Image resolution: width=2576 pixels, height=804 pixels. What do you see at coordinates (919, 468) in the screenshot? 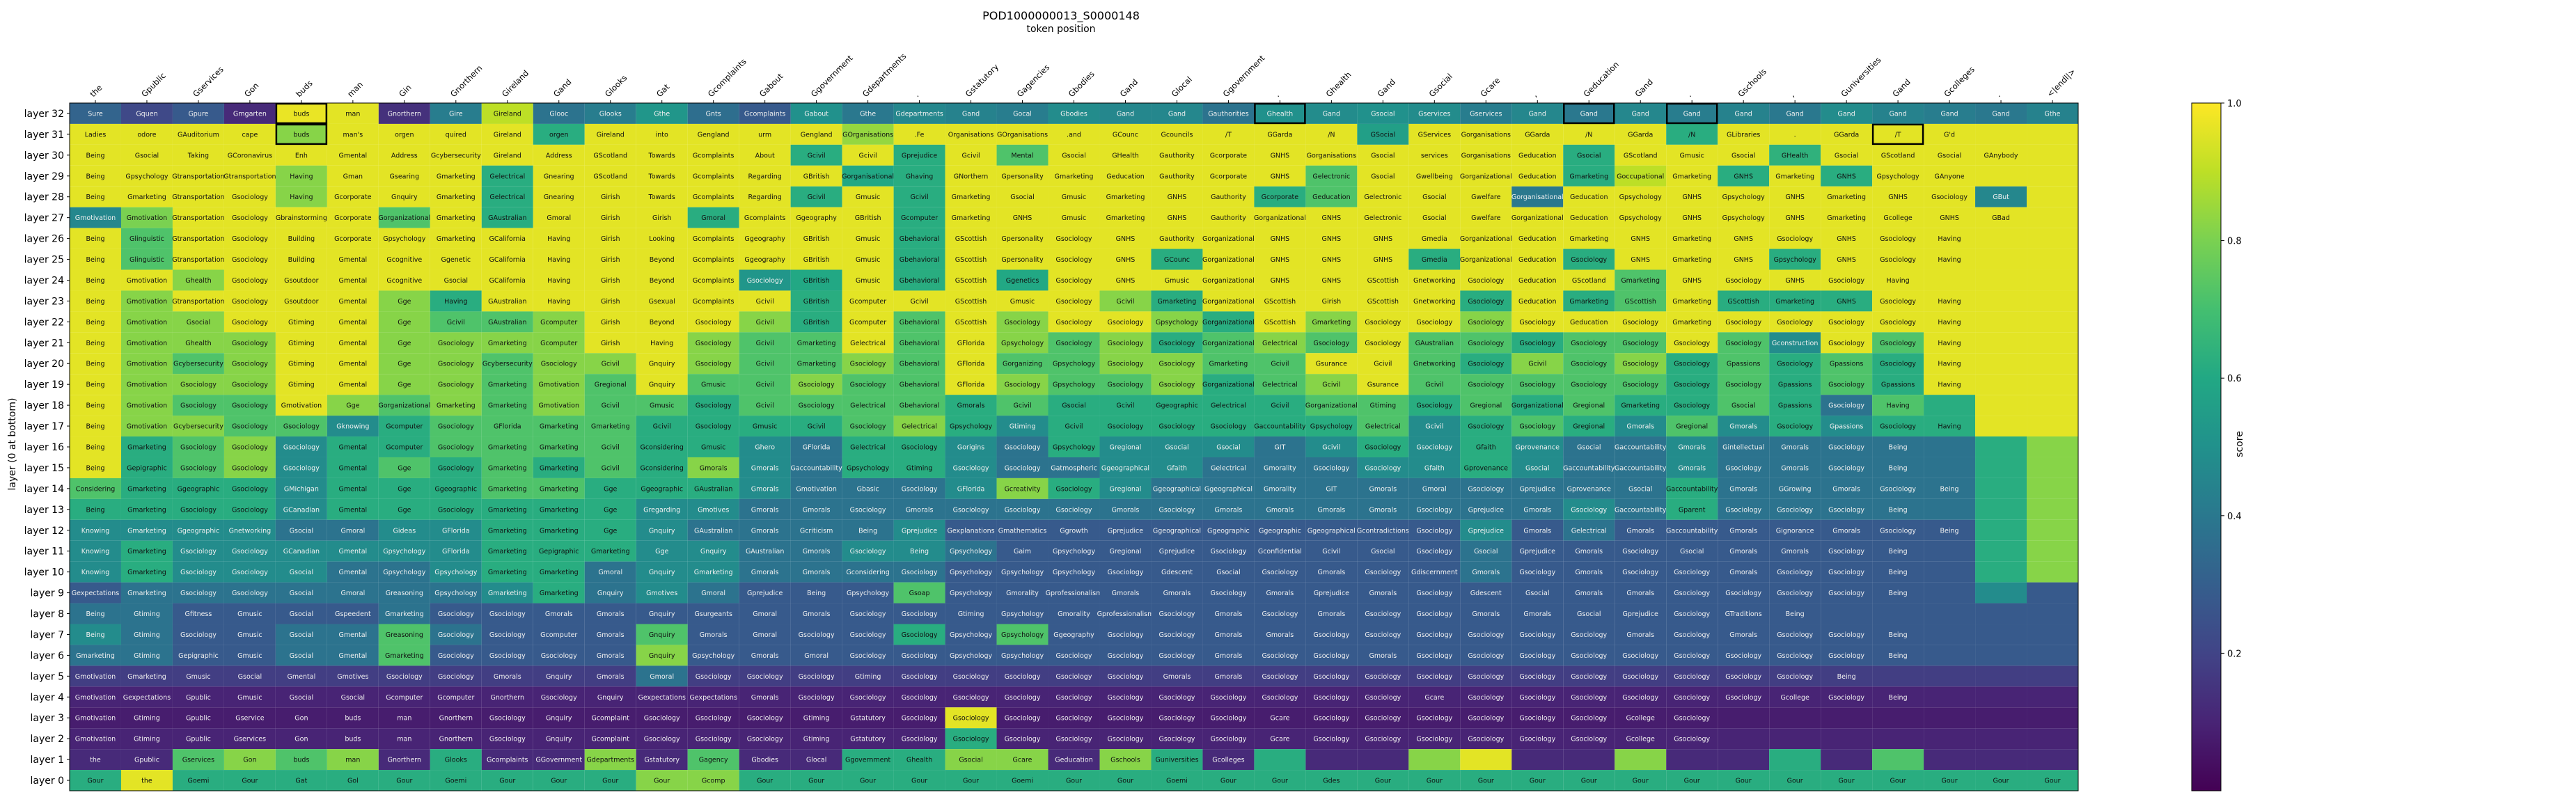
I see `cell-label: Gtiming` at bounding box center [919, 468].